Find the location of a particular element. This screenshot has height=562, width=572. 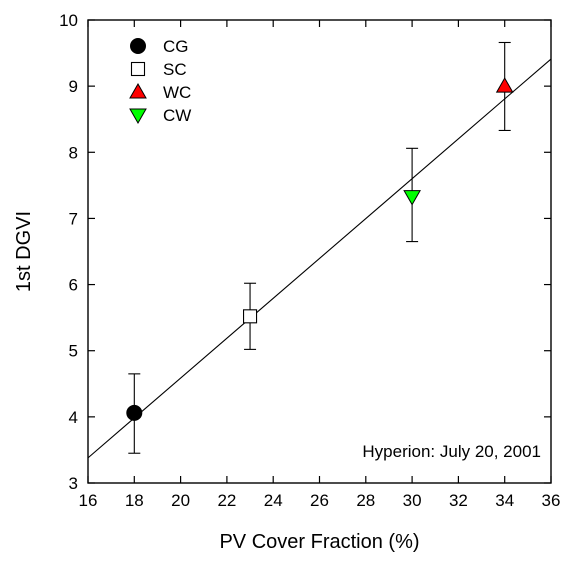

legend-item: SC is located at coordinates (158, 69).